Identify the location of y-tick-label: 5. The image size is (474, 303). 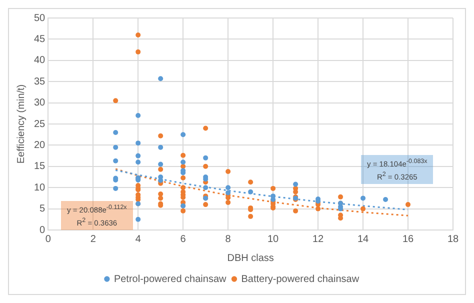
(43, 209).